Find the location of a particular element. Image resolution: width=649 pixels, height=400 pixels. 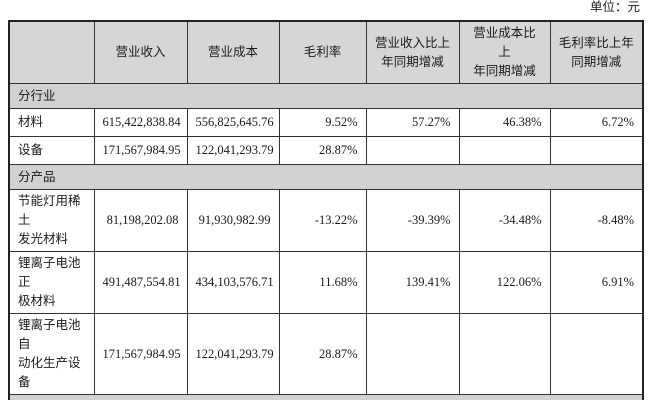

value-cell: 122.06% is located at coordinates (504, 282).